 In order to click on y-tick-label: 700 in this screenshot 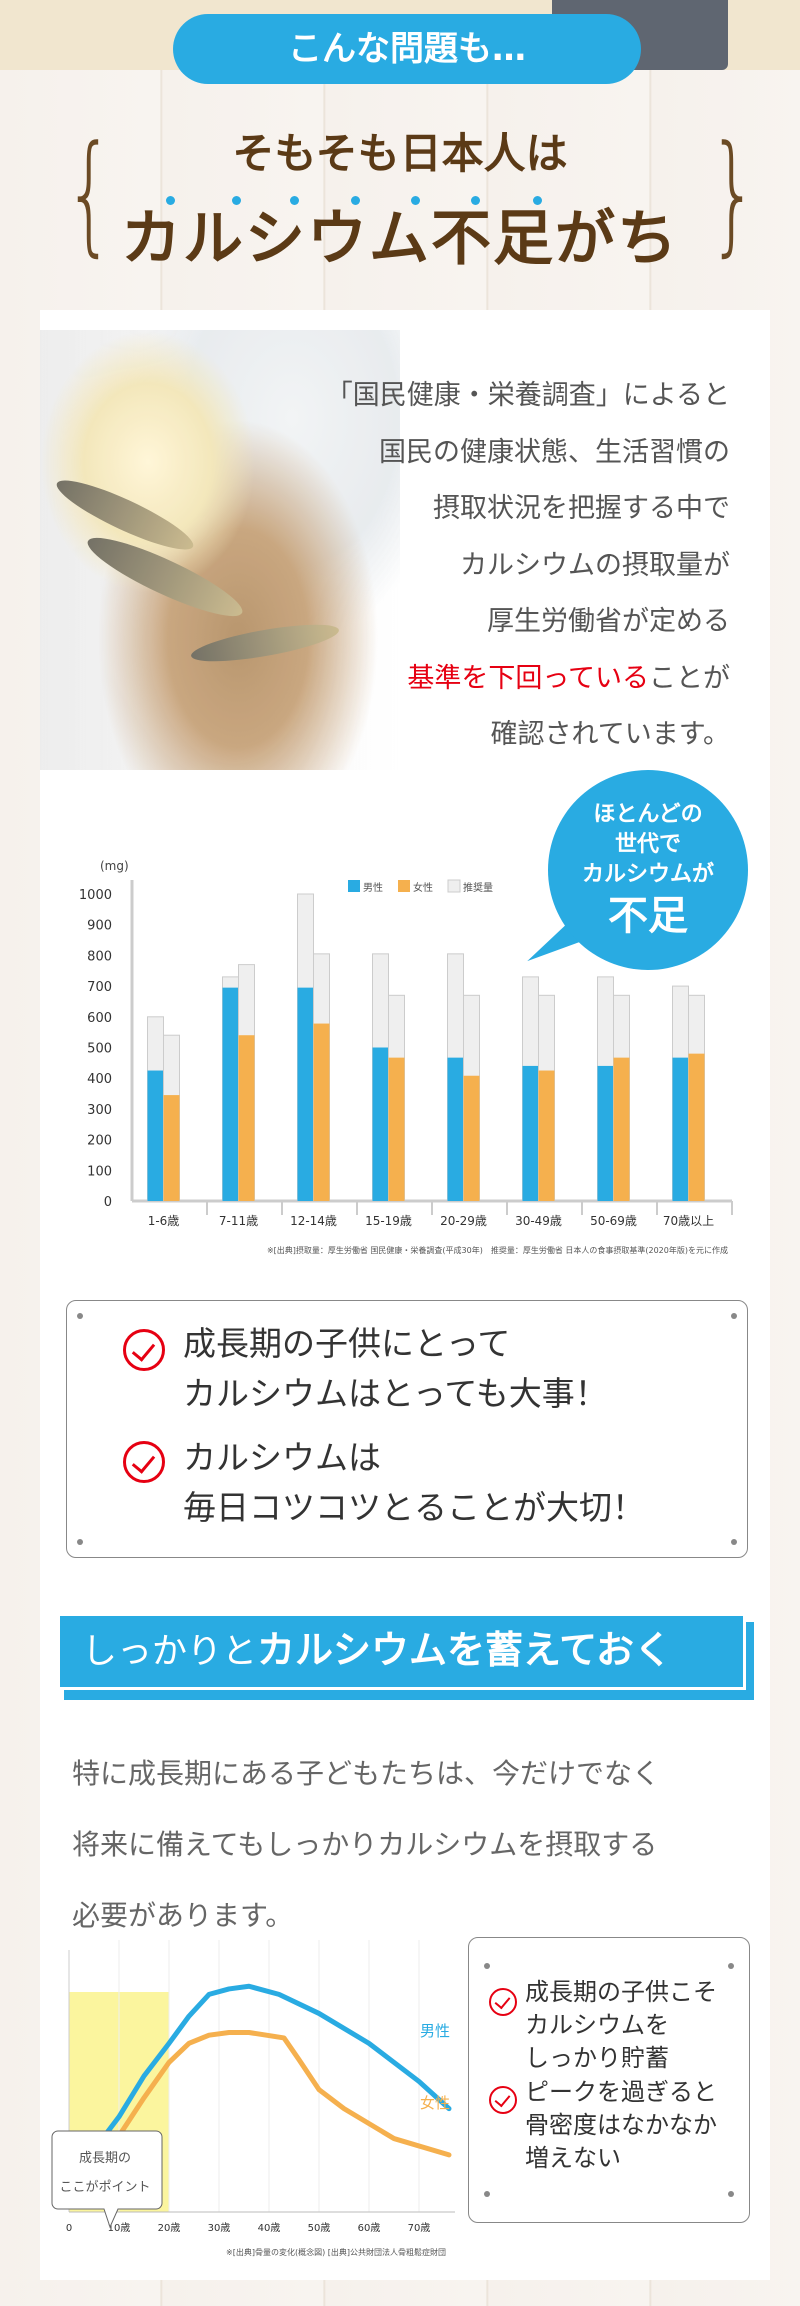, I will do `click(99, 987)`.